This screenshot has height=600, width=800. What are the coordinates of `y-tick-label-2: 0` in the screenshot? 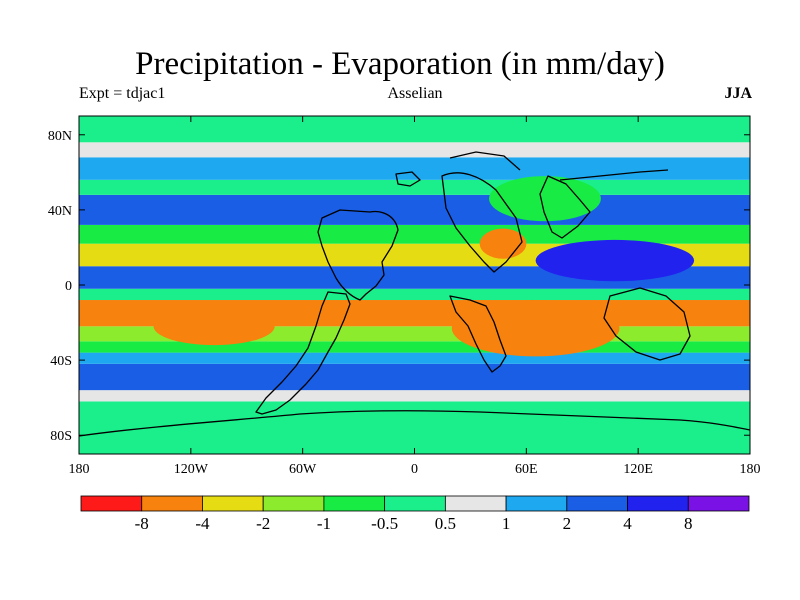 It's located at (68, 286).